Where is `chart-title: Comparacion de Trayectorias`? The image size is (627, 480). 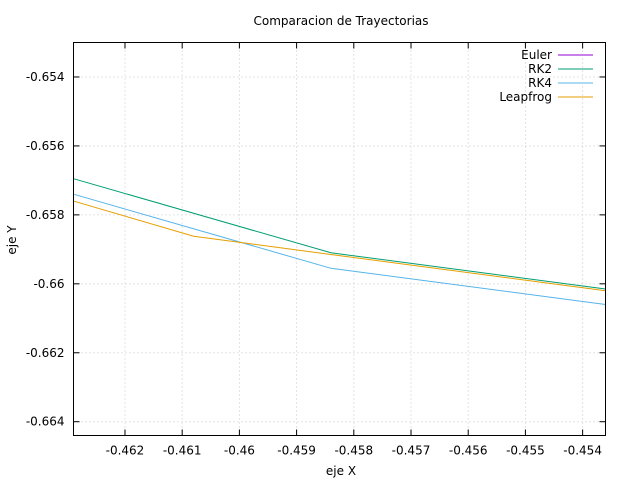
chart-title: Comparacion de Trayectorias is located at coordinates (340, 21).